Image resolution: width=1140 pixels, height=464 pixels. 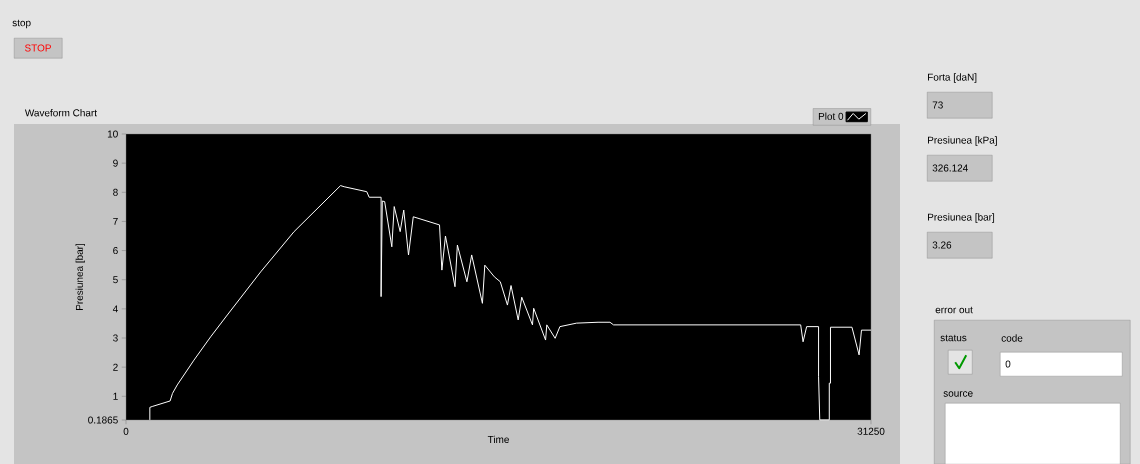 I want to click on y-tick-label: 2, so click(x=115, y=367).